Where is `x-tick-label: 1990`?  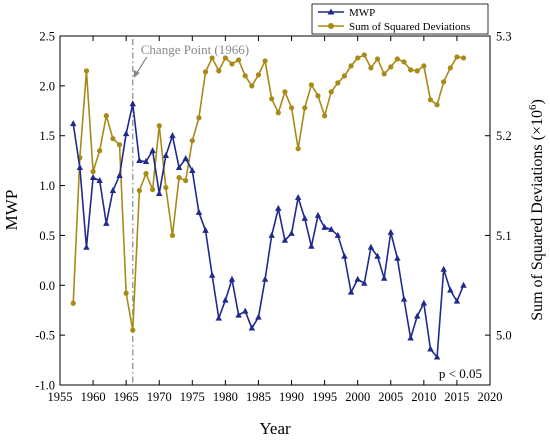 x-tick-label: 1990 is located at coordinates (291, 397).